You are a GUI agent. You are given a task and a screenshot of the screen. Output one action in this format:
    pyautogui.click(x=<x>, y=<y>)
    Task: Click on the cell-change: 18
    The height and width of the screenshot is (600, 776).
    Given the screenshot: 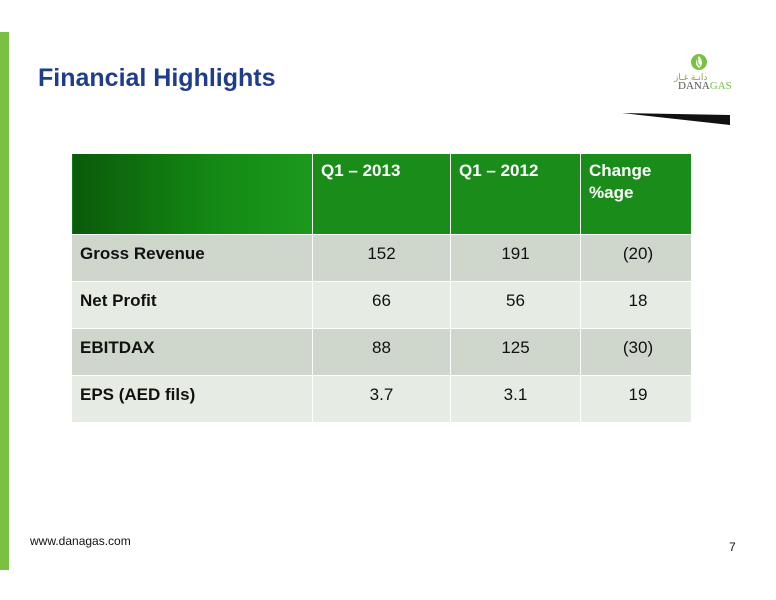 What is the action you would take?
    pyautogui.click(x=636, y=305)
    